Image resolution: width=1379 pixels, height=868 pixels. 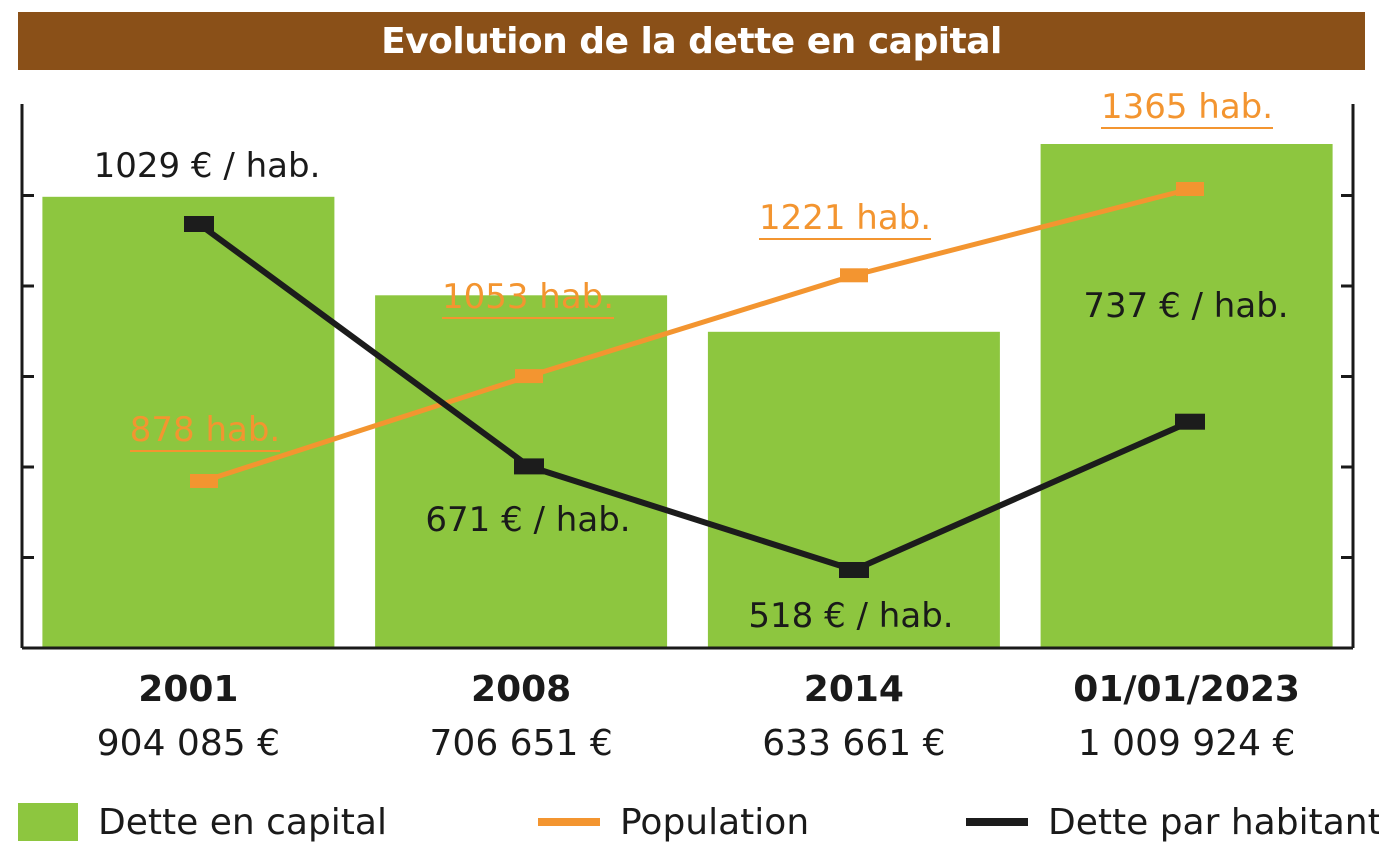 I want to click on legend-swatch-population-line, so click(x=569, y=822).